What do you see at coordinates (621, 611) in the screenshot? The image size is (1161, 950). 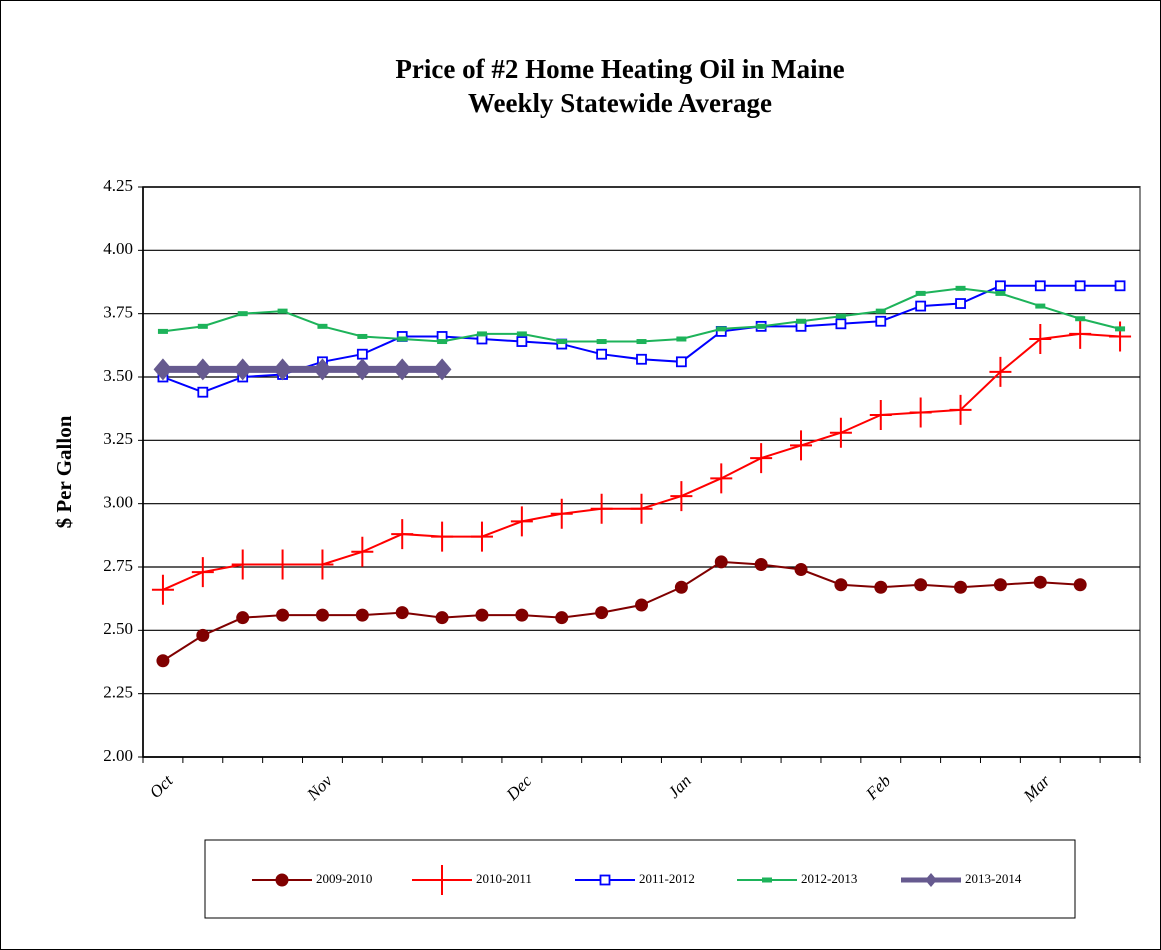 I see `series-line` at bounding box center [621, 611].